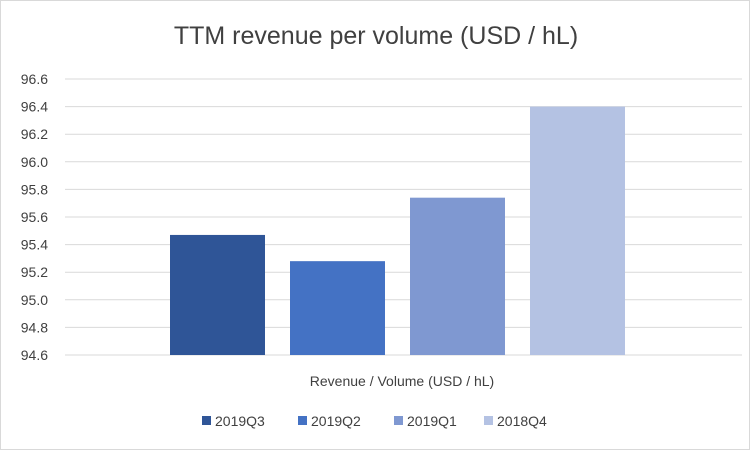  Describe the element at coordinates (402, 381) in the screenshot. I see `x-axis-label: Revenue / Volume (USD / hL)` at that location.